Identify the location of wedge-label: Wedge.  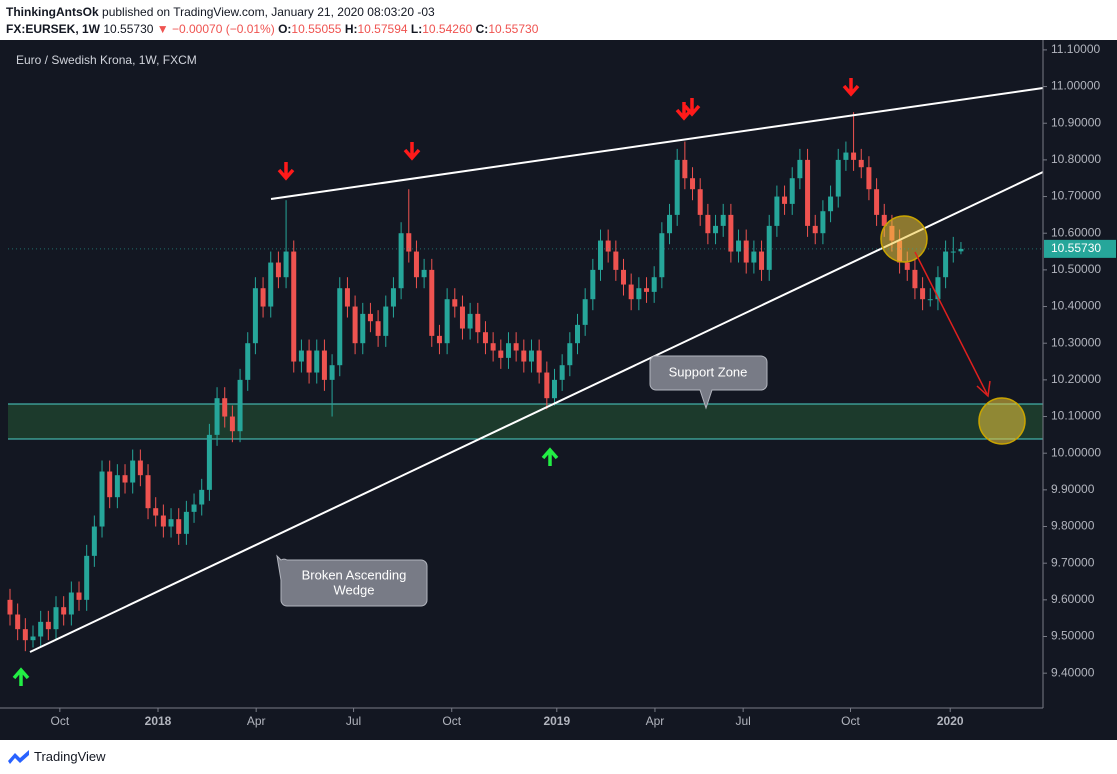
(354, 589).